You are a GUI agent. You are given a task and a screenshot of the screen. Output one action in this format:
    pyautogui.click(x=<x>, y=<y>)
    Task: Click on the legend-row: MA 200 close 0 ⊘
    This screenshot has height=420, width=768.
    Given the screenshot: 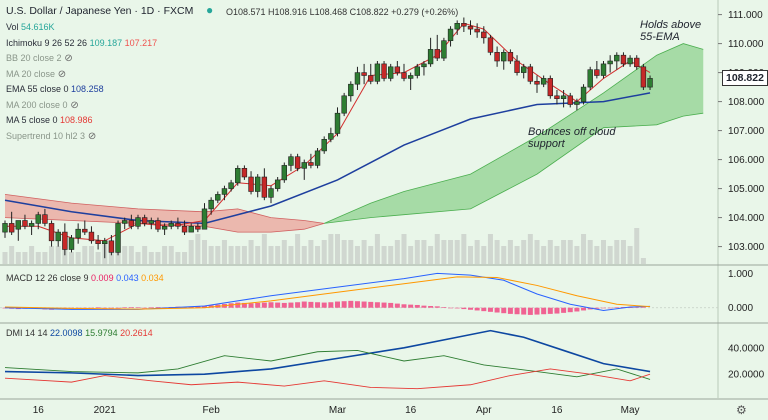 What is the action you would take?
    pyautogui.click(x=42, y=105)
    